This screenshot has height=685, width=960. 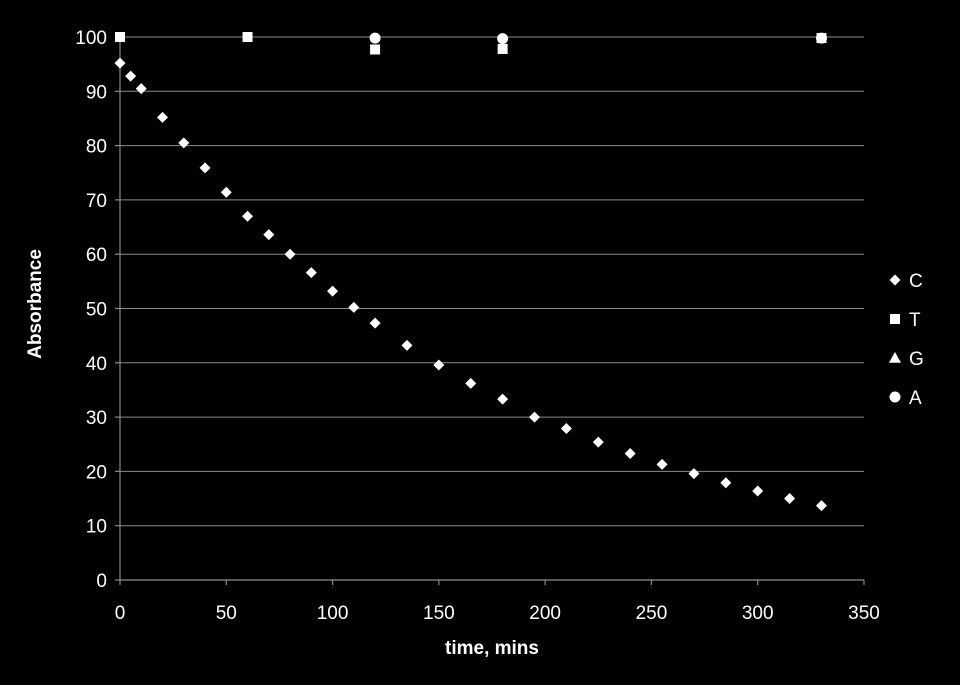 What do you see at coordinates (96, 310) in the screenshot?
I see `y-tick-label: 50` at bounding box center [96, 310].